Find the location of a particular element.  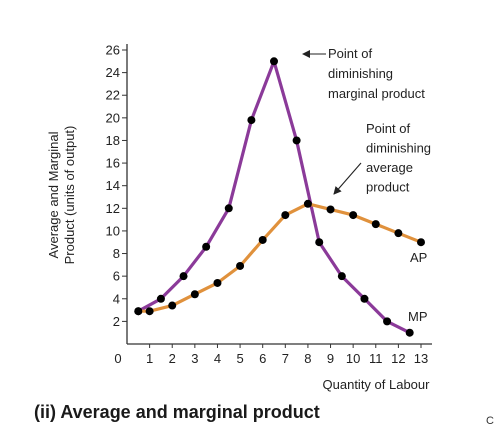

x-tick-label: 5 is located at coordinates (239, 358).